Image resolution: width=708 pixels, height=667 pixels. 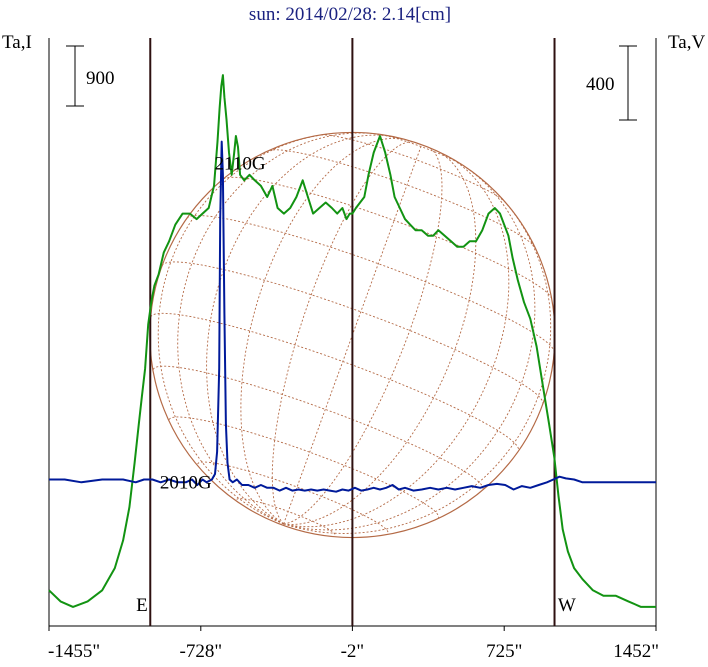 I want to click on x-tick-label: 1452", so click(x=636, y=651).